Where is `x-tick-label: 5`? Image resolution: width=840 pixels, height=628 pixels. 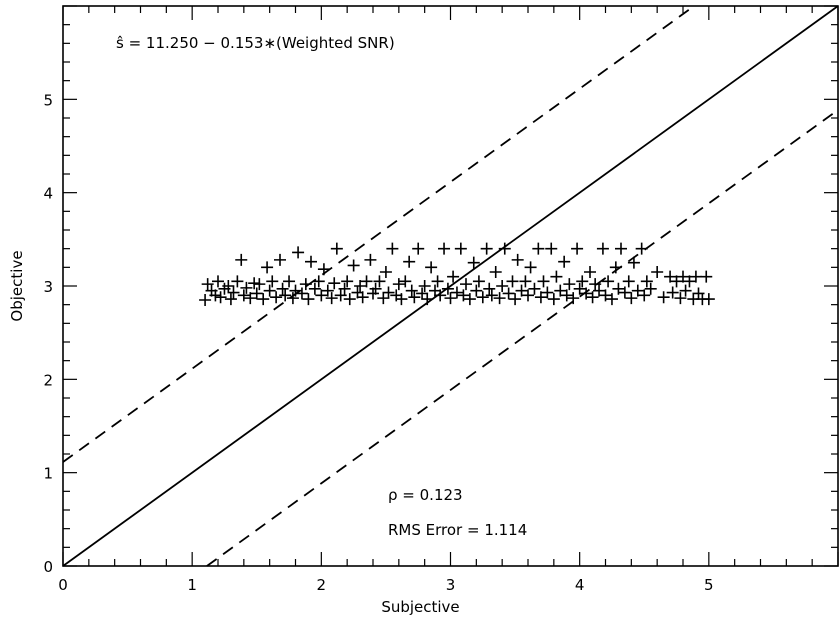
x-tick-label: 5 is located at coordinates (709, 585).